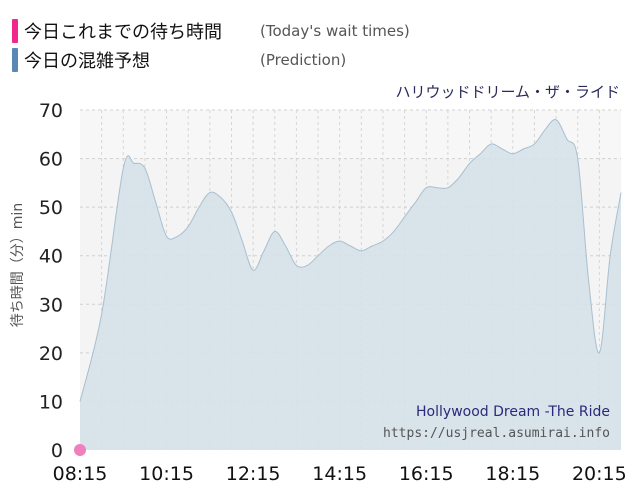 The height and width of the screenshot is (500, 640). What do you see at coordinates (18, 265) in the screenshot?
I see `y-axis-label: 待ち時間（分）min` at bounding box center [18, 265].